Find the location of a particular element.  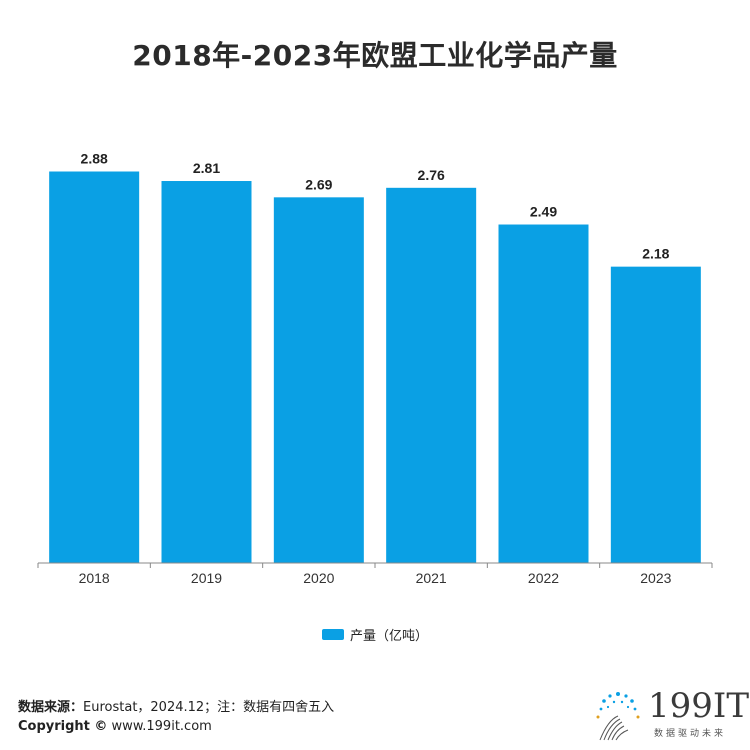

copyright-text: www.199it.com is located at coordinates (159, 726).